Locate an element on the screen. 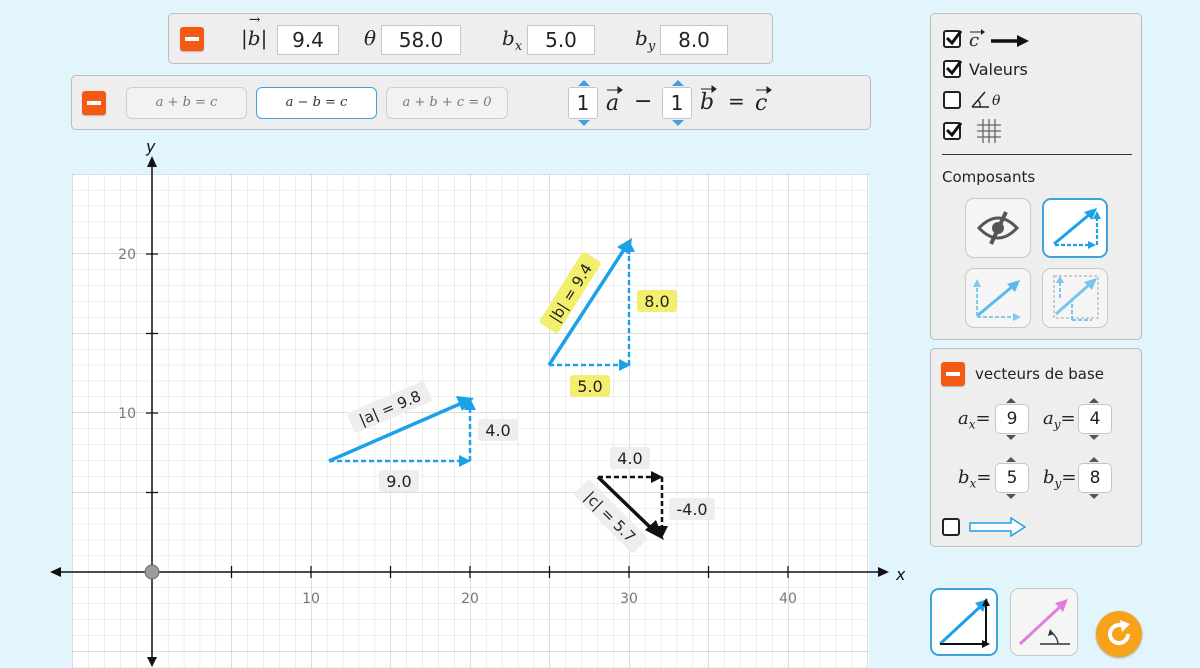 The height and width of the screenshot is (668, 1200). mode-difference-button: a − b = c is located at coordinates (316, 103).